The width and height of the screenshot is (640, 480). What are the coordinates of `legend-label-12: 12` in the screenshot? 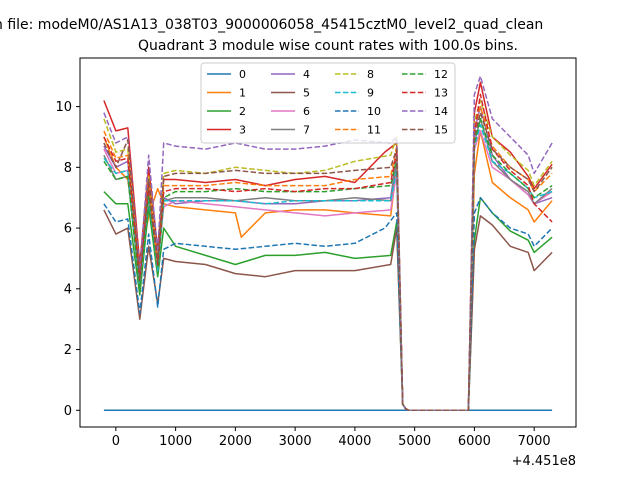 It's located at (441, 74).